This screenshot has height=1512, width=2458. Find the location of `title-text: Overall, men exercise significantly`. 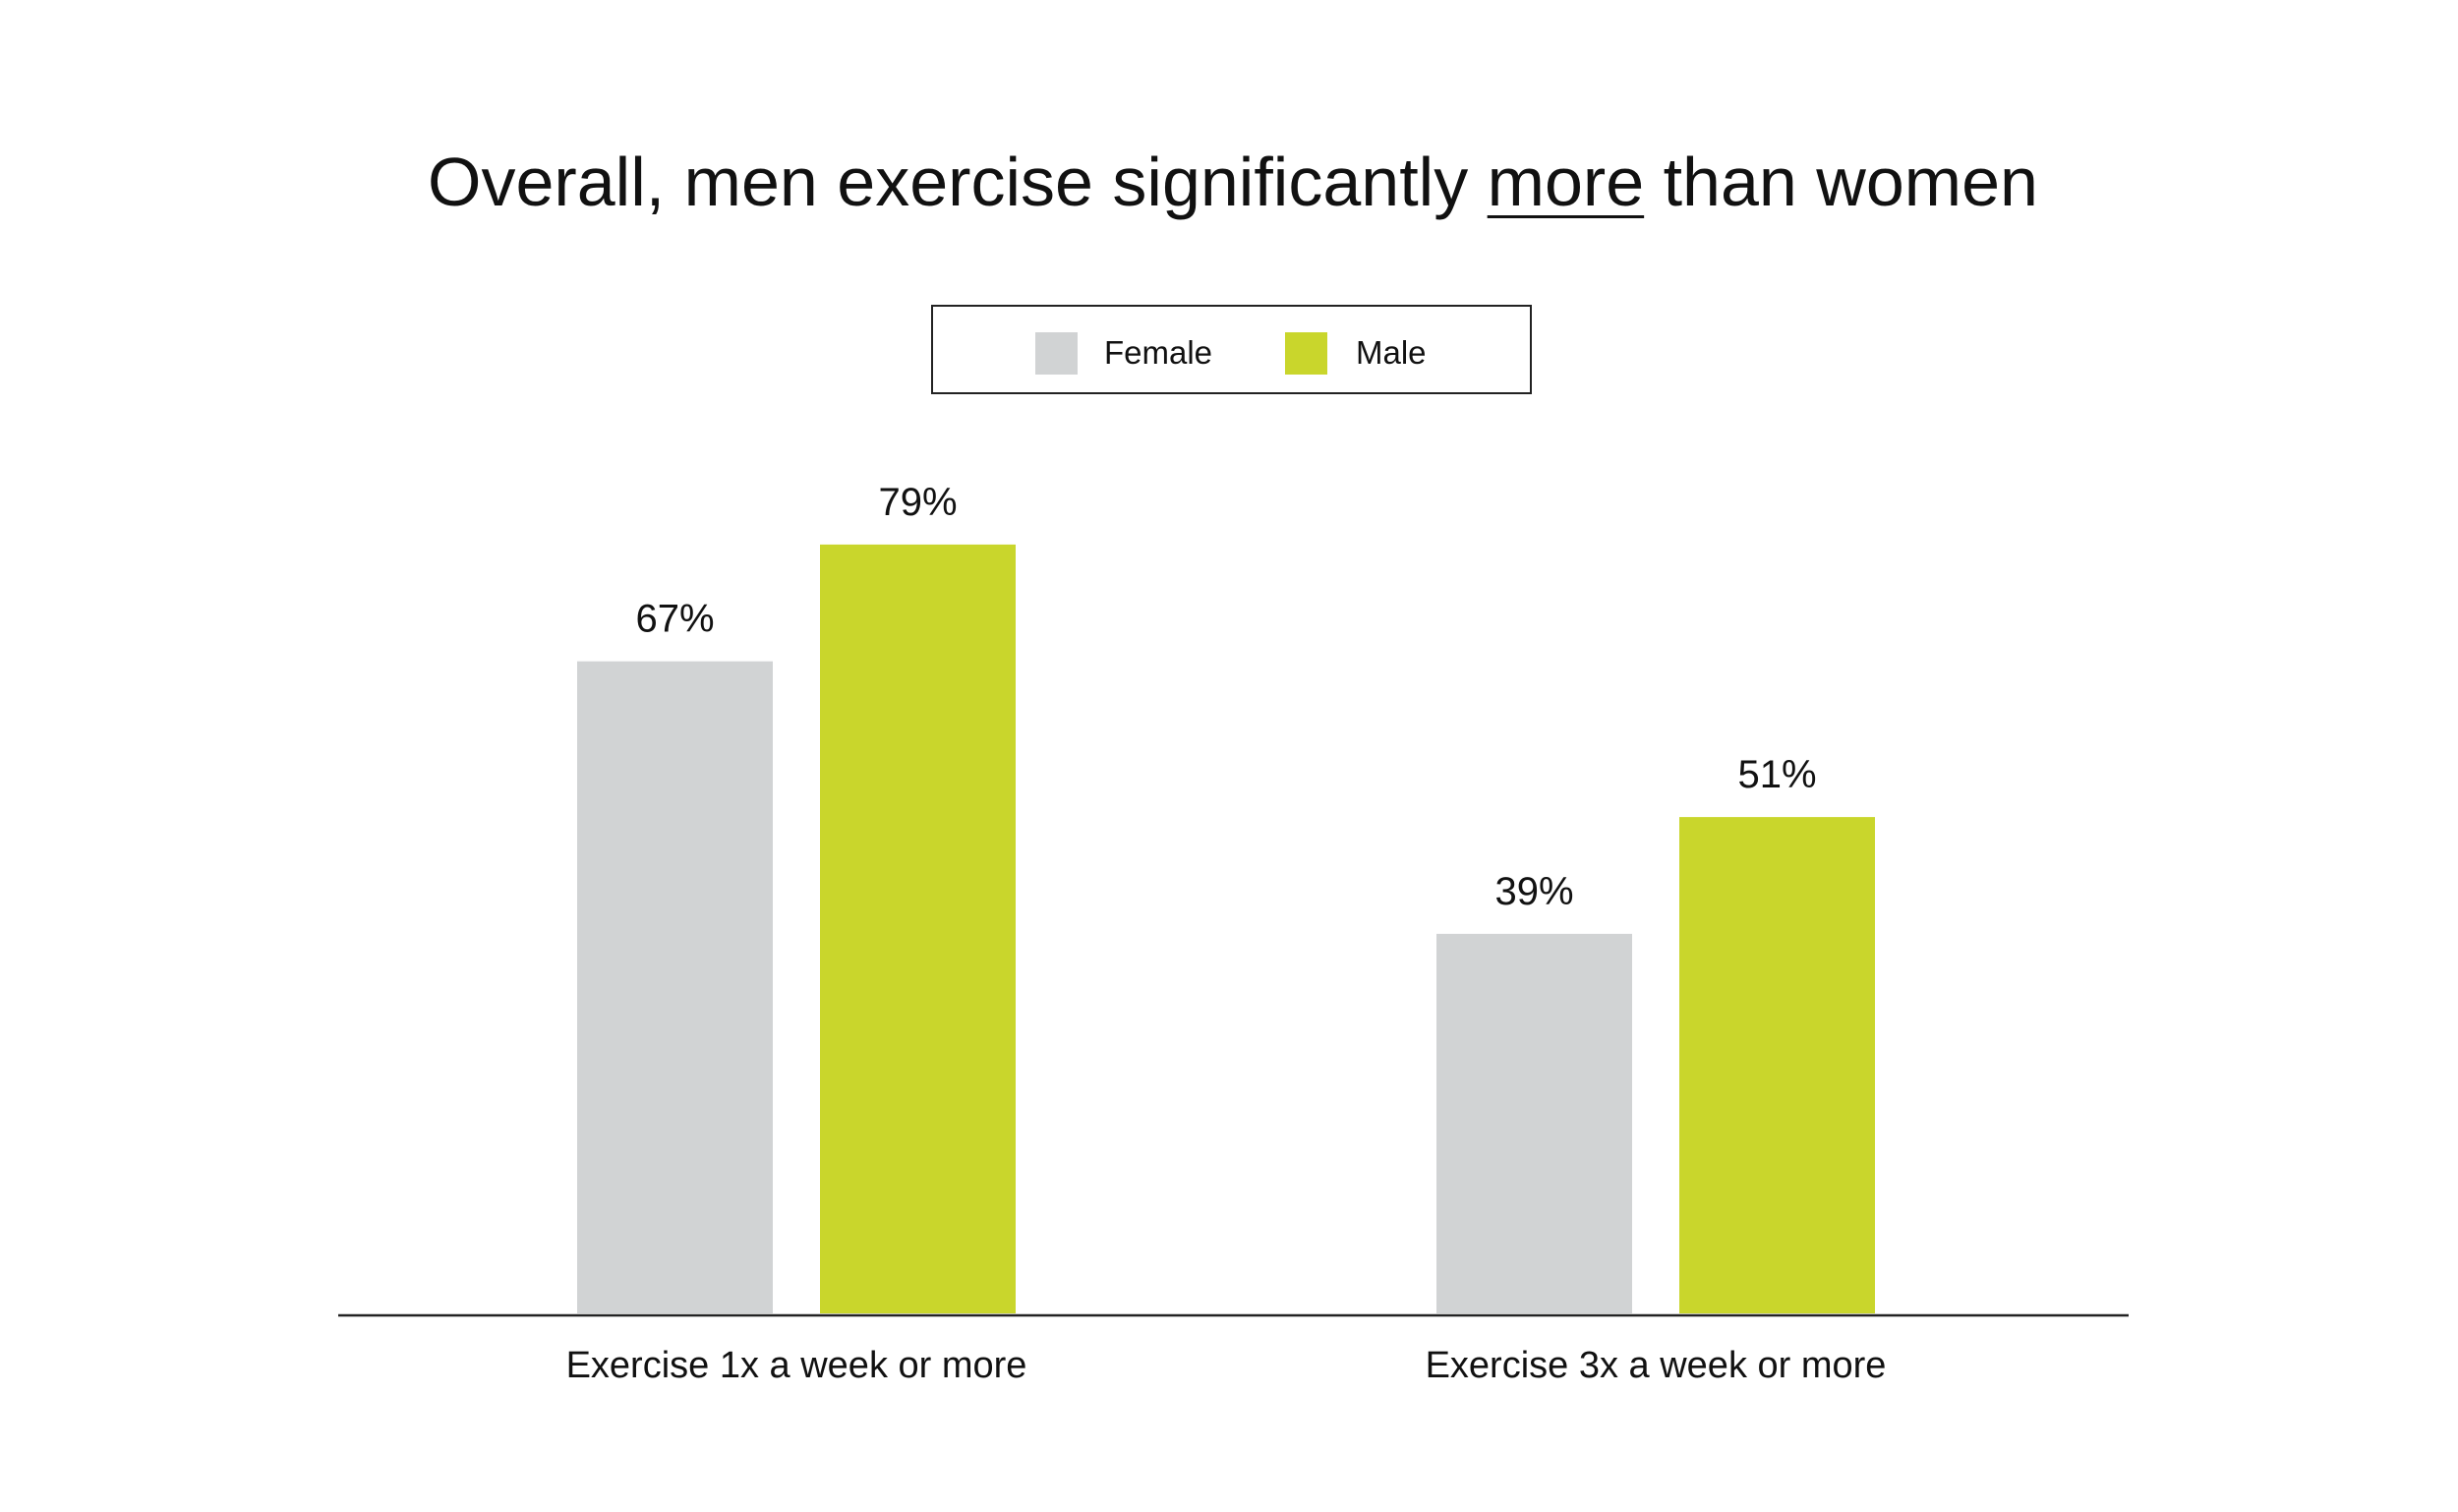

title-text: Overall, men exercise significantly is located at coordinates (958, 182).